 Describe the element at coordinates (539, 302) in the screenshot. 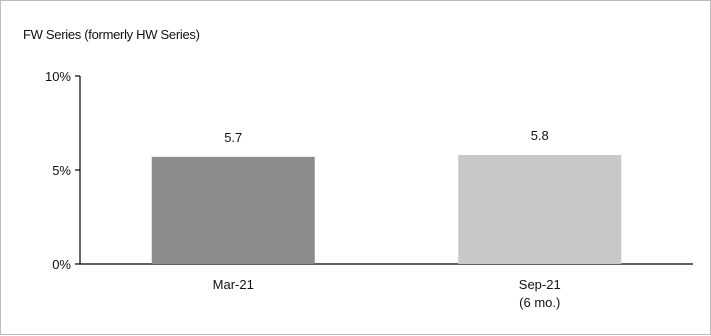

I see `x-tick-label: (6 mo.)` at that location.